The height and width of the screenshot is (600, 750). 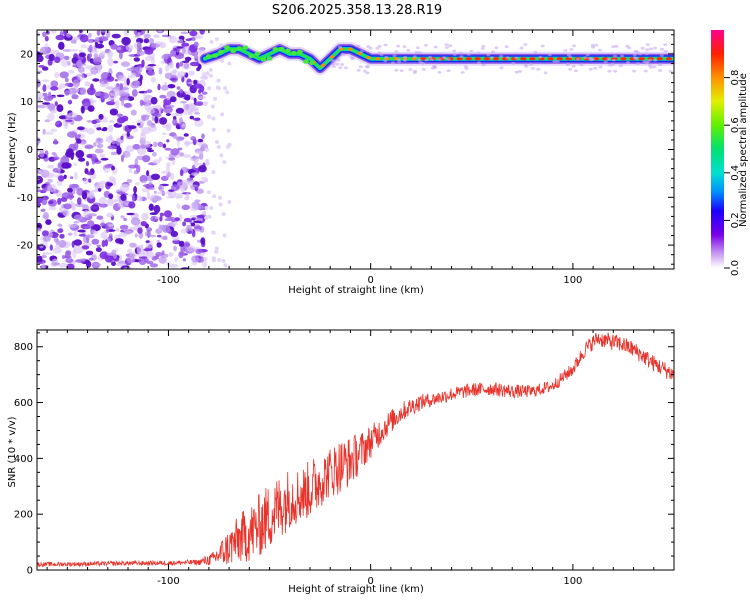 What do you see at coordinates (735, 173) in the screenshot?
I see `colorbar-tick-label: 0.4` at bounding box center [735, 173].